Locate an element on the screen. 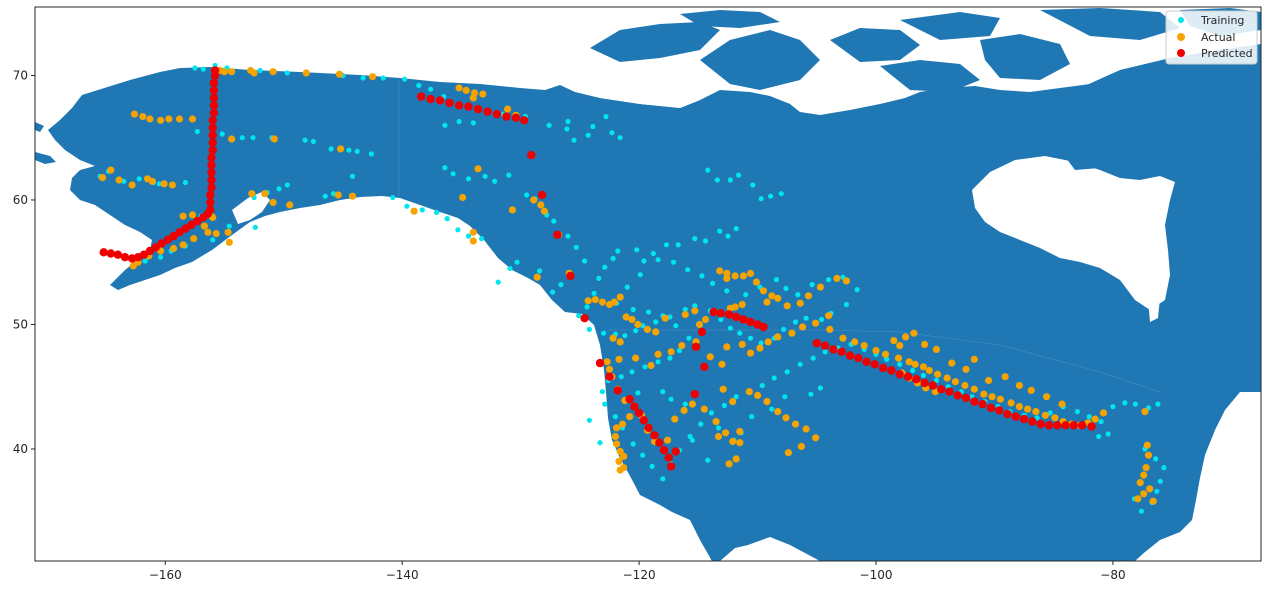 This screenshot has width=1269, height=597. land-baffin-island is located at coordinates (1170, 102).